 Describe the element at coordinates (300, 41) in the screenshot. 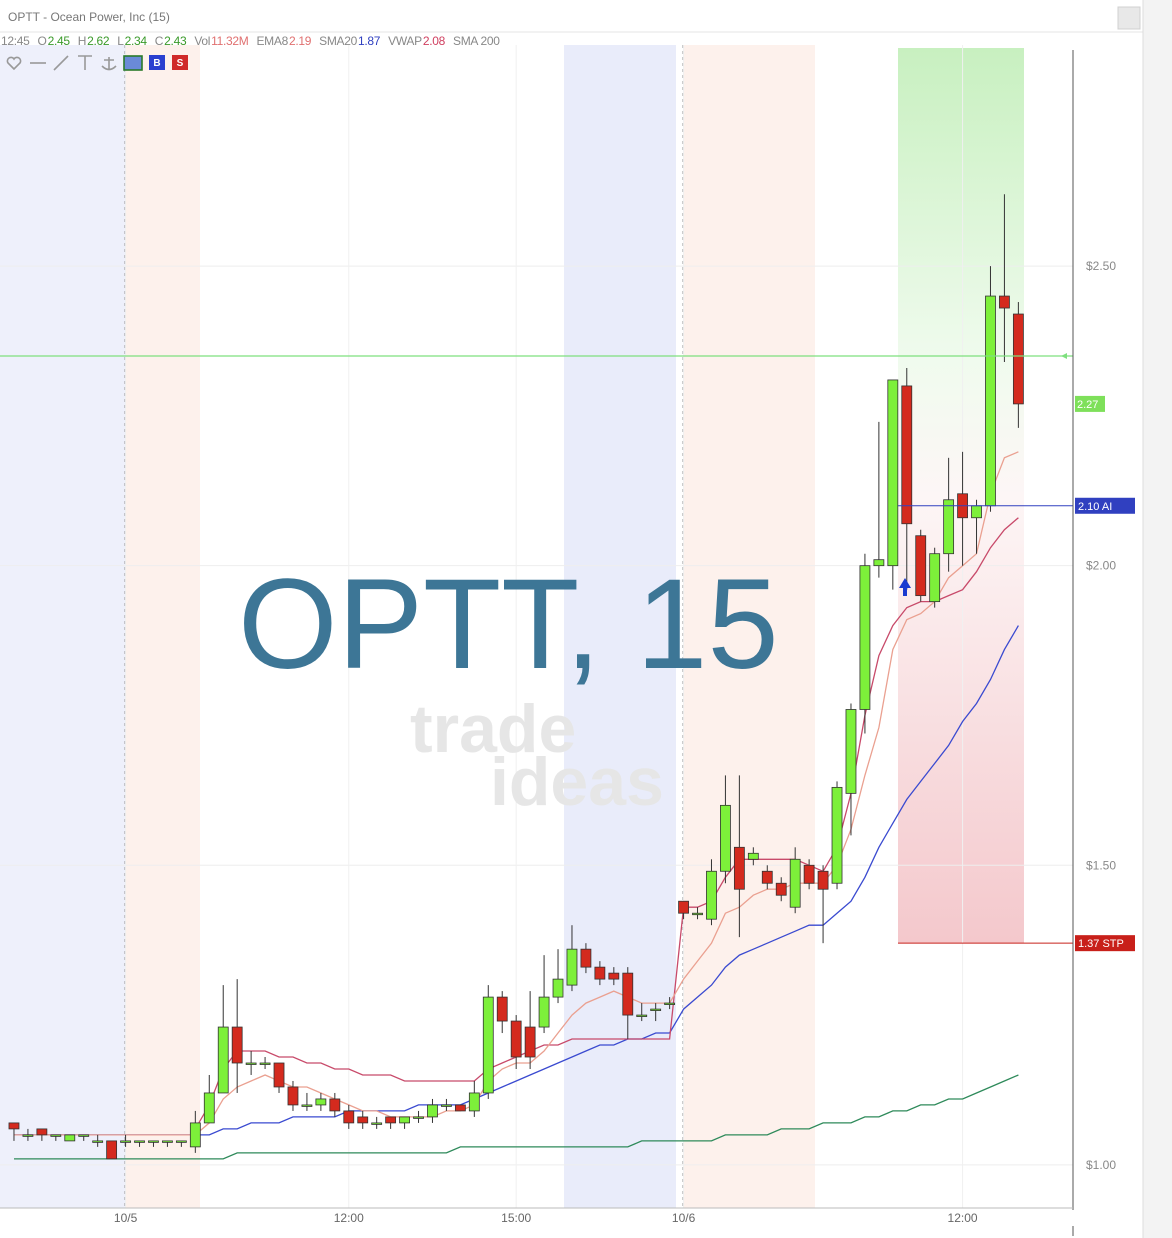

I see `header-value: 2.19` at that location.